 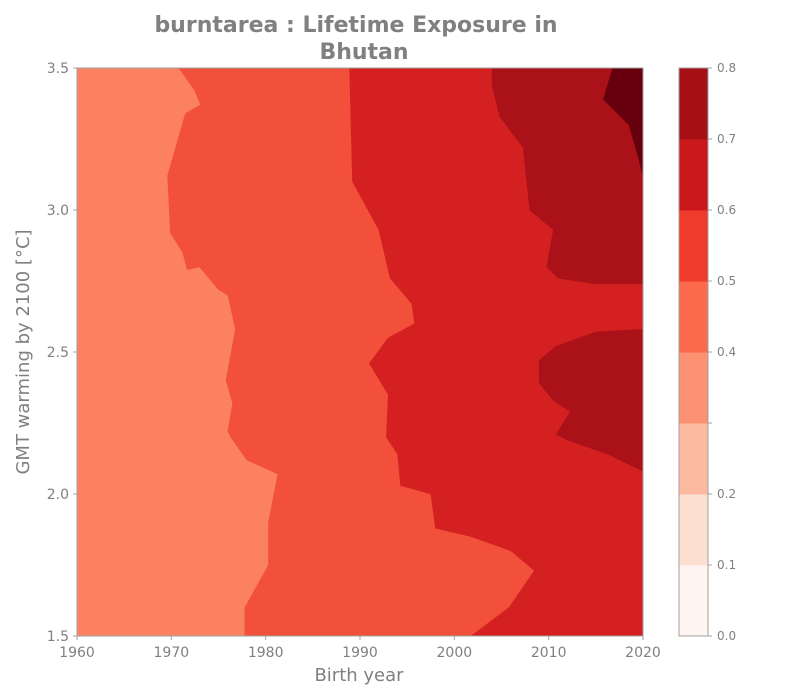 What do you see at coordinates (360, 653) in the screenshot?
I see `x-tick-label: 1990` at bounding box center [360, 653].